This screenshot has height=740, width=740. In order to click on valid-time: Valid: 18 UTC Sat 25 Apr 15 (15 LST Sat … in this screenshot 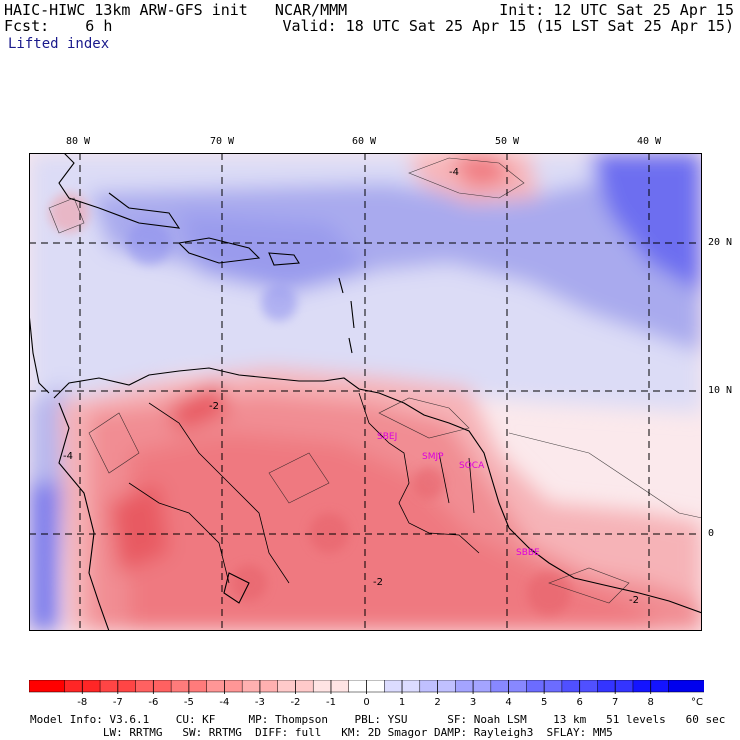, I will do `click(508, 26)`.